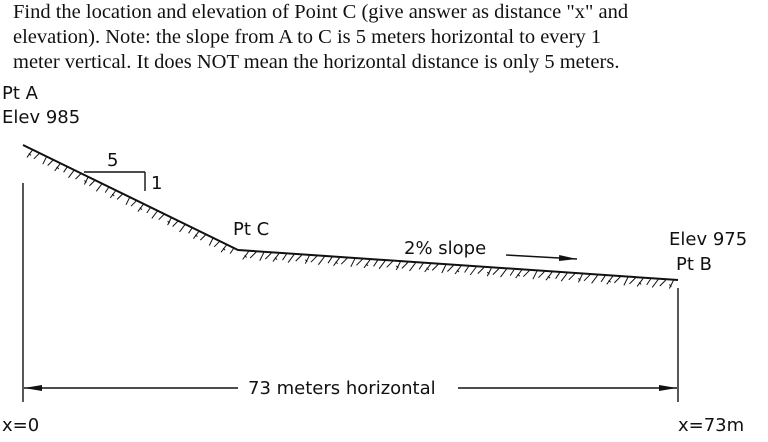  Describe the element at coordinates (445, 248) in the screenshot. I see `slope-percent-label: 2% slope` at that location.